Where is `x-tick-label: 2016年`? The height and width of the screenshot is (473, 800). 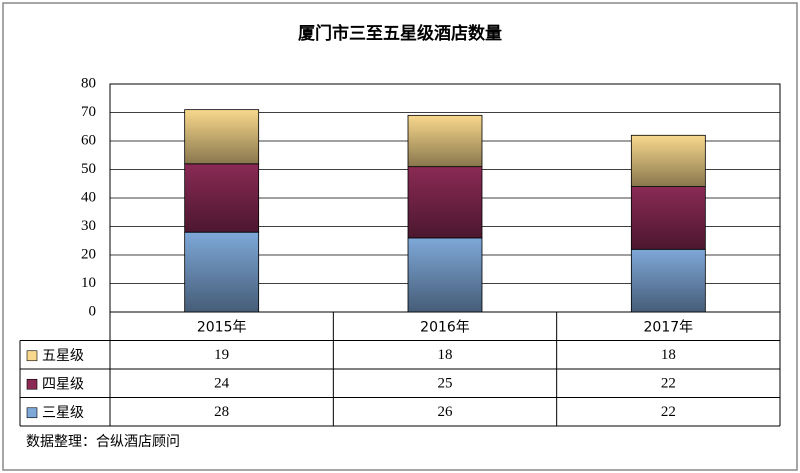 x-tick-label: 2016年 is located at coordinates (445, 327).